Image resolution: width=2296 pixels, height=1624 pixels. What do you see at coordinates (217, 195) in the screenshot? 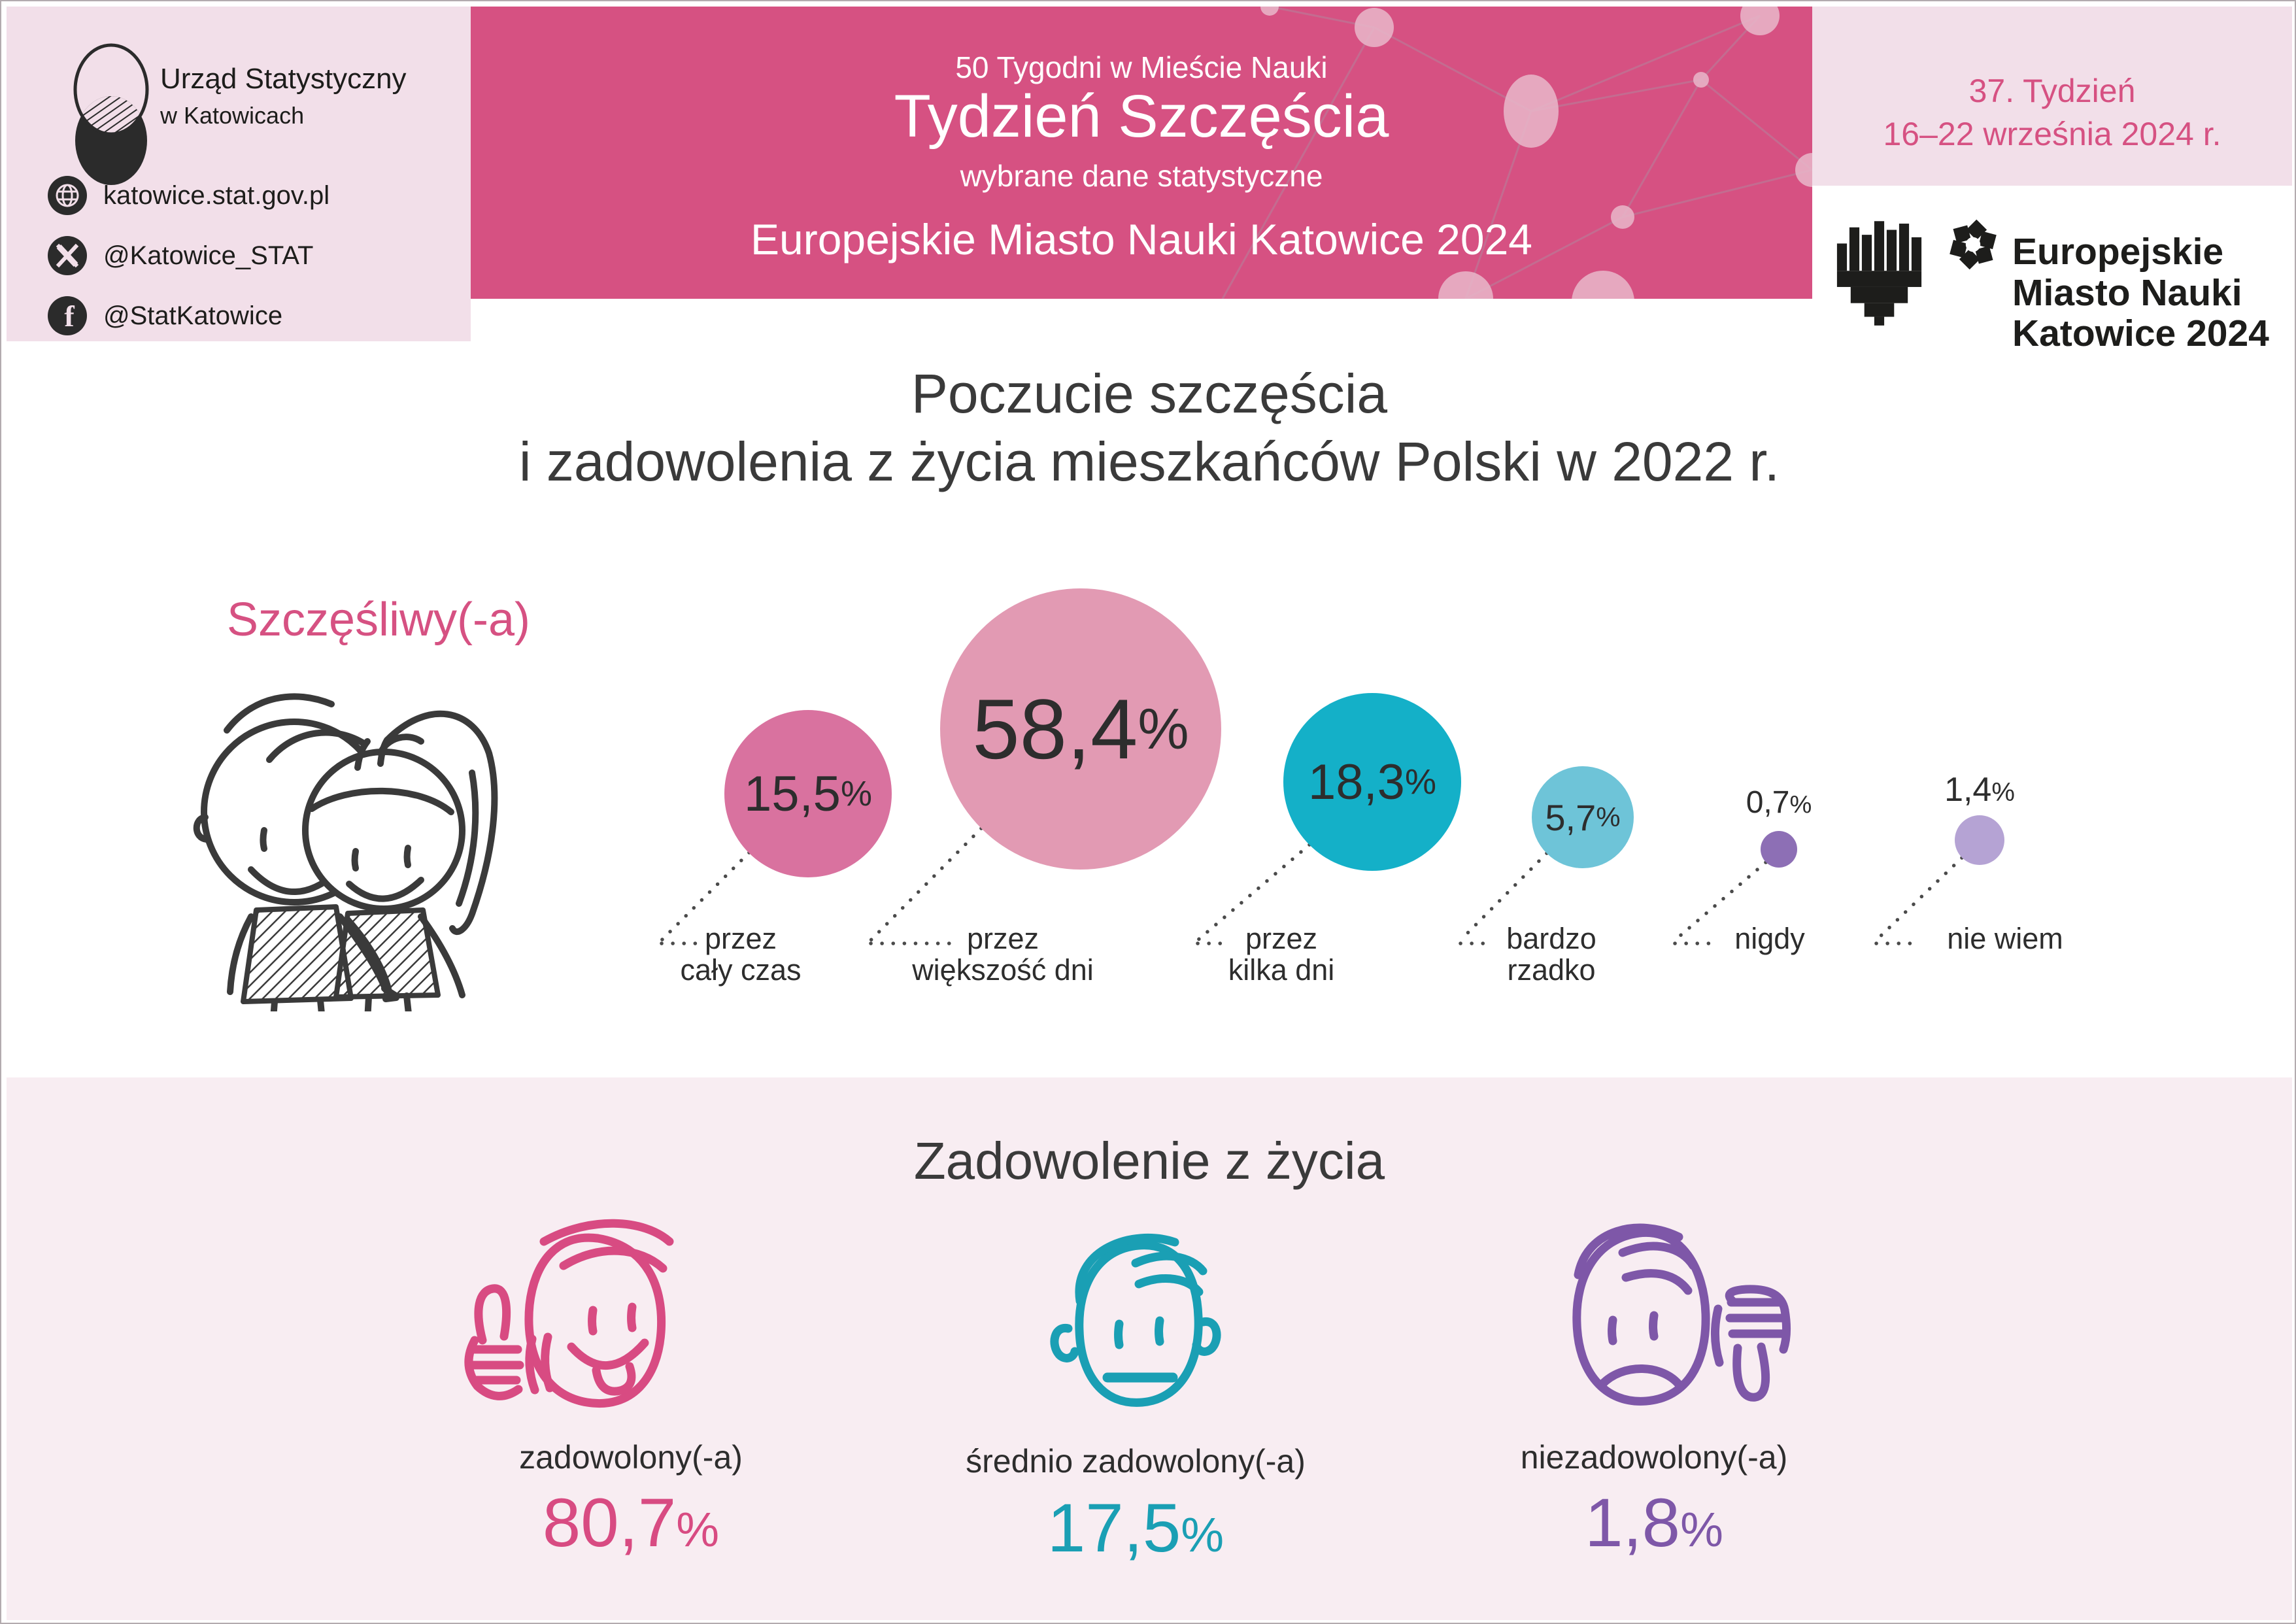
I see `website-label: katowice.stat.gov.pl` at bounding box center [217, 195].